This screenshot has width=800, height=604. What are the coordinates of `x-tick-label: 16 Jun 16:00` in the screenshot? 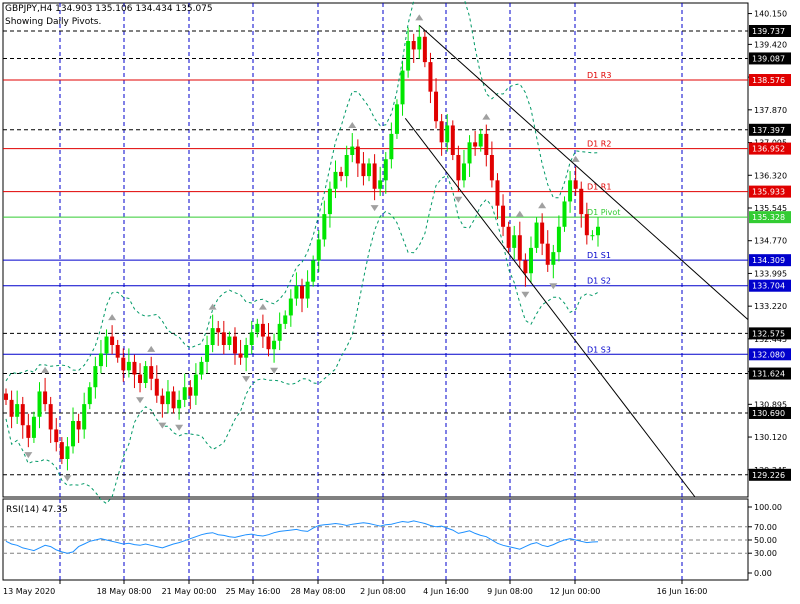 It's located at (682, 591).